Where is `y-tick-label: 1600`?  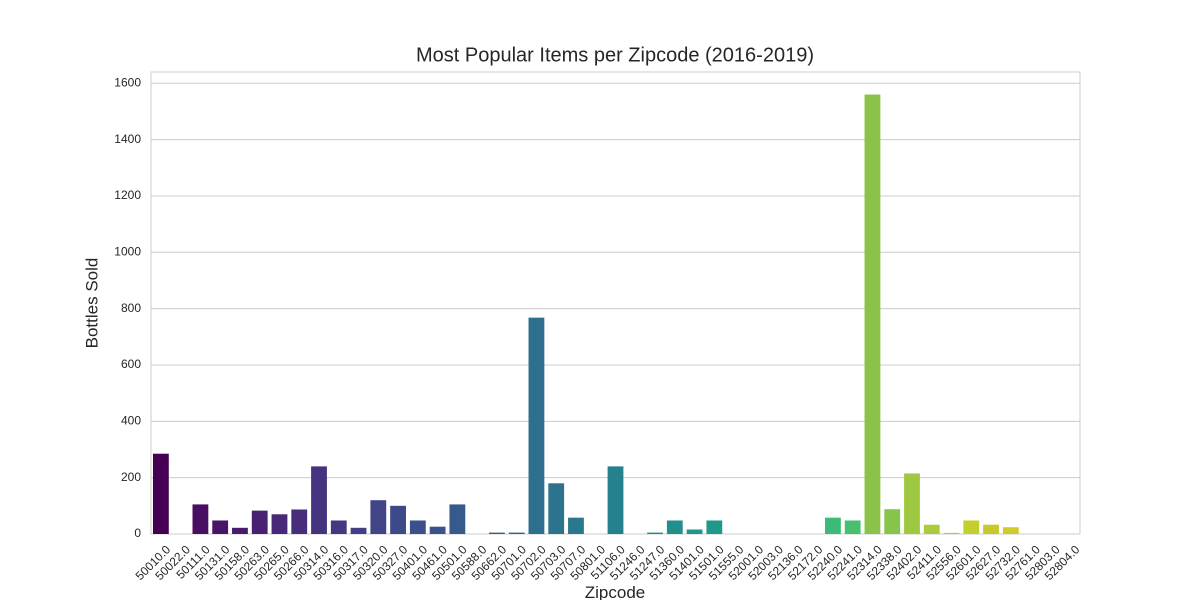
y-tick-label: 1600 is located at coordinates (127, 82).